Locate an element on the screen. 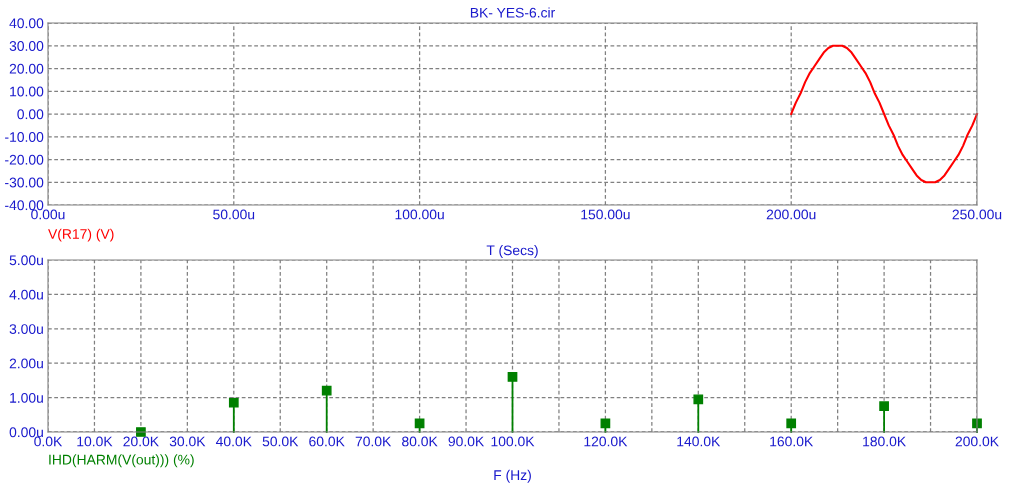  x-tick-label: 30.0K is located at coordinates (187, 441).